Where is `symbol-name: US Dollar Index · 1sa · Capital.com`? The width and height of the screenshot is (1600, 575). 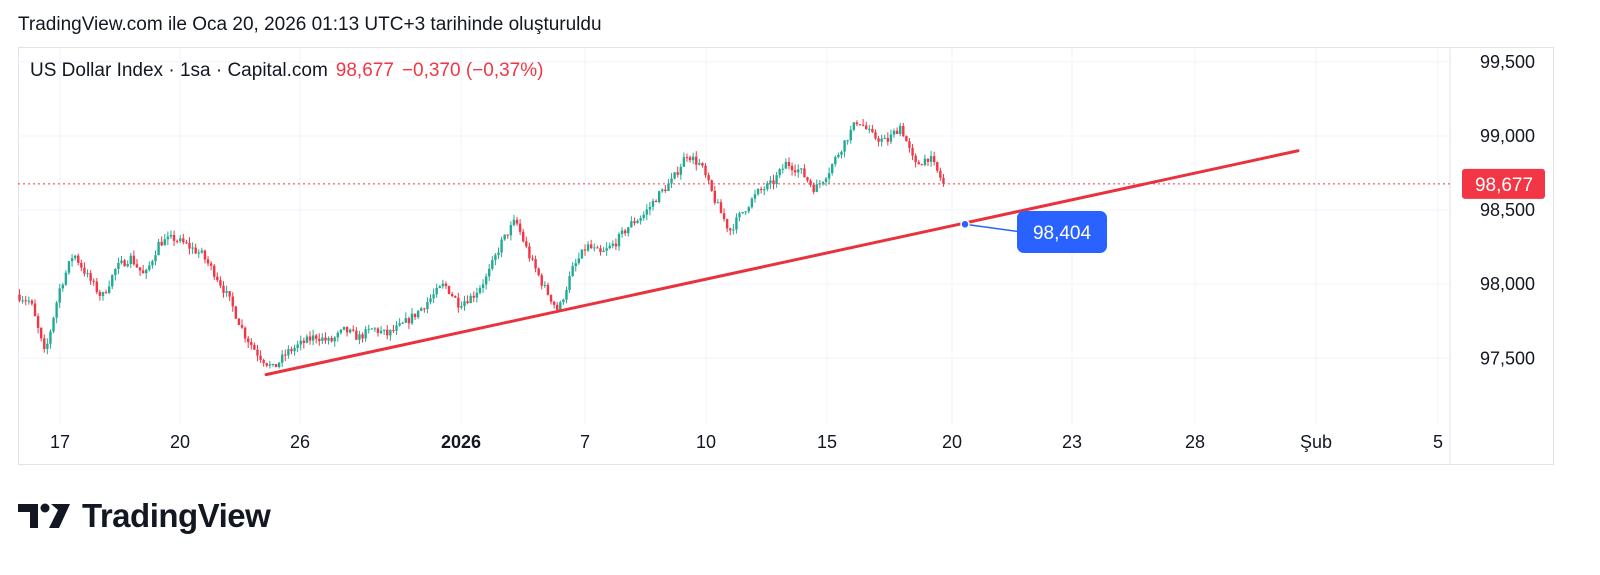
symbol-name: US Dollar Index · 1sa · Capital.com is located at coordinates (179, 70).